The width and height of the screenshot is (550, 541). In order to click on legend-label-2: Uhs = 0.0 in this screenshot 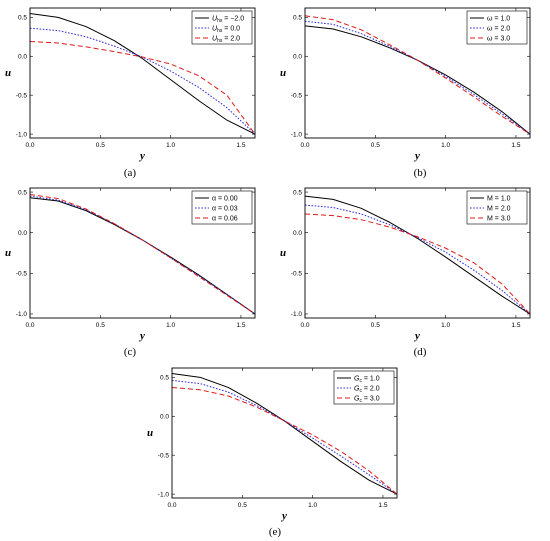, I will do `click(226, 29)`.